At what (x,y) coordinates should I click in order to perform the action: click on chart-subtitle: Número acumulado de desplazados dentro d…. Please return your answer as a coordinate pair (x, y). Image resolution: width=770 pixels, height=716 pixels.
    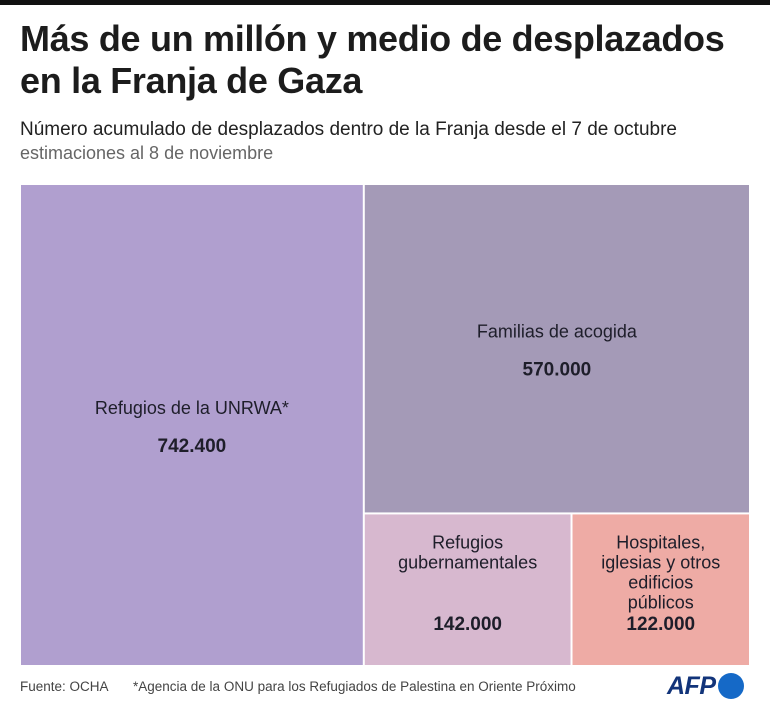
    Looking at the image, I should click on (348, 129).